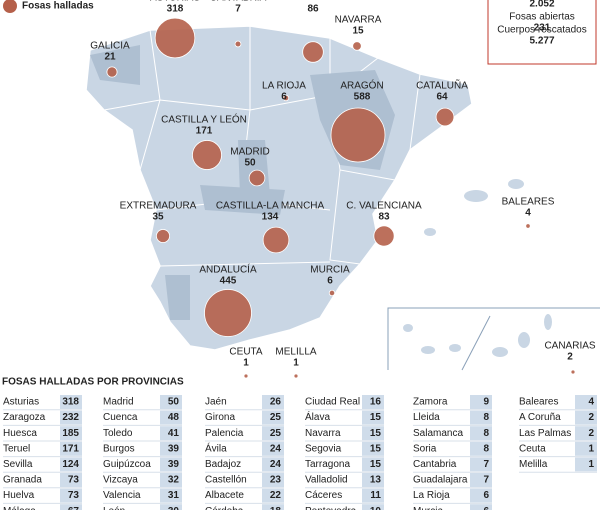 The image size is (600, 510). Describe the element at coordinates (541, 5) in the screenshot. I see `summary-value: 2.052` at that location.